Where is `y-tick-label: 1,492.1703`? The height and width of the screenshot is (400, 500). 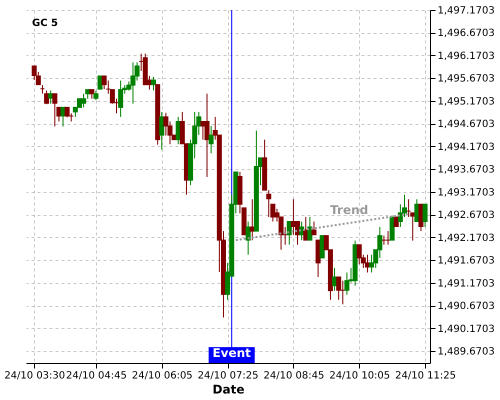
y-tick-label: 1,492.1703 is located at coordinates (466, 238).